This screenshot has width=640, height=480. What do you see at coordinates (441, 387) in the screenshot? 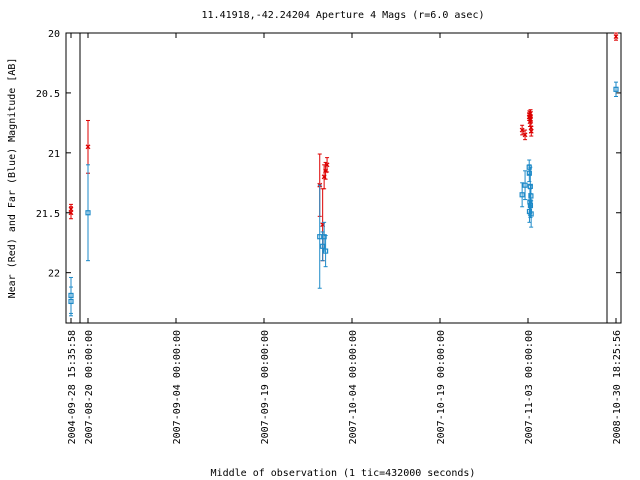
I see `x-tick-label: 2007-10-19 00:00:00` at bounding box center [441, 387].